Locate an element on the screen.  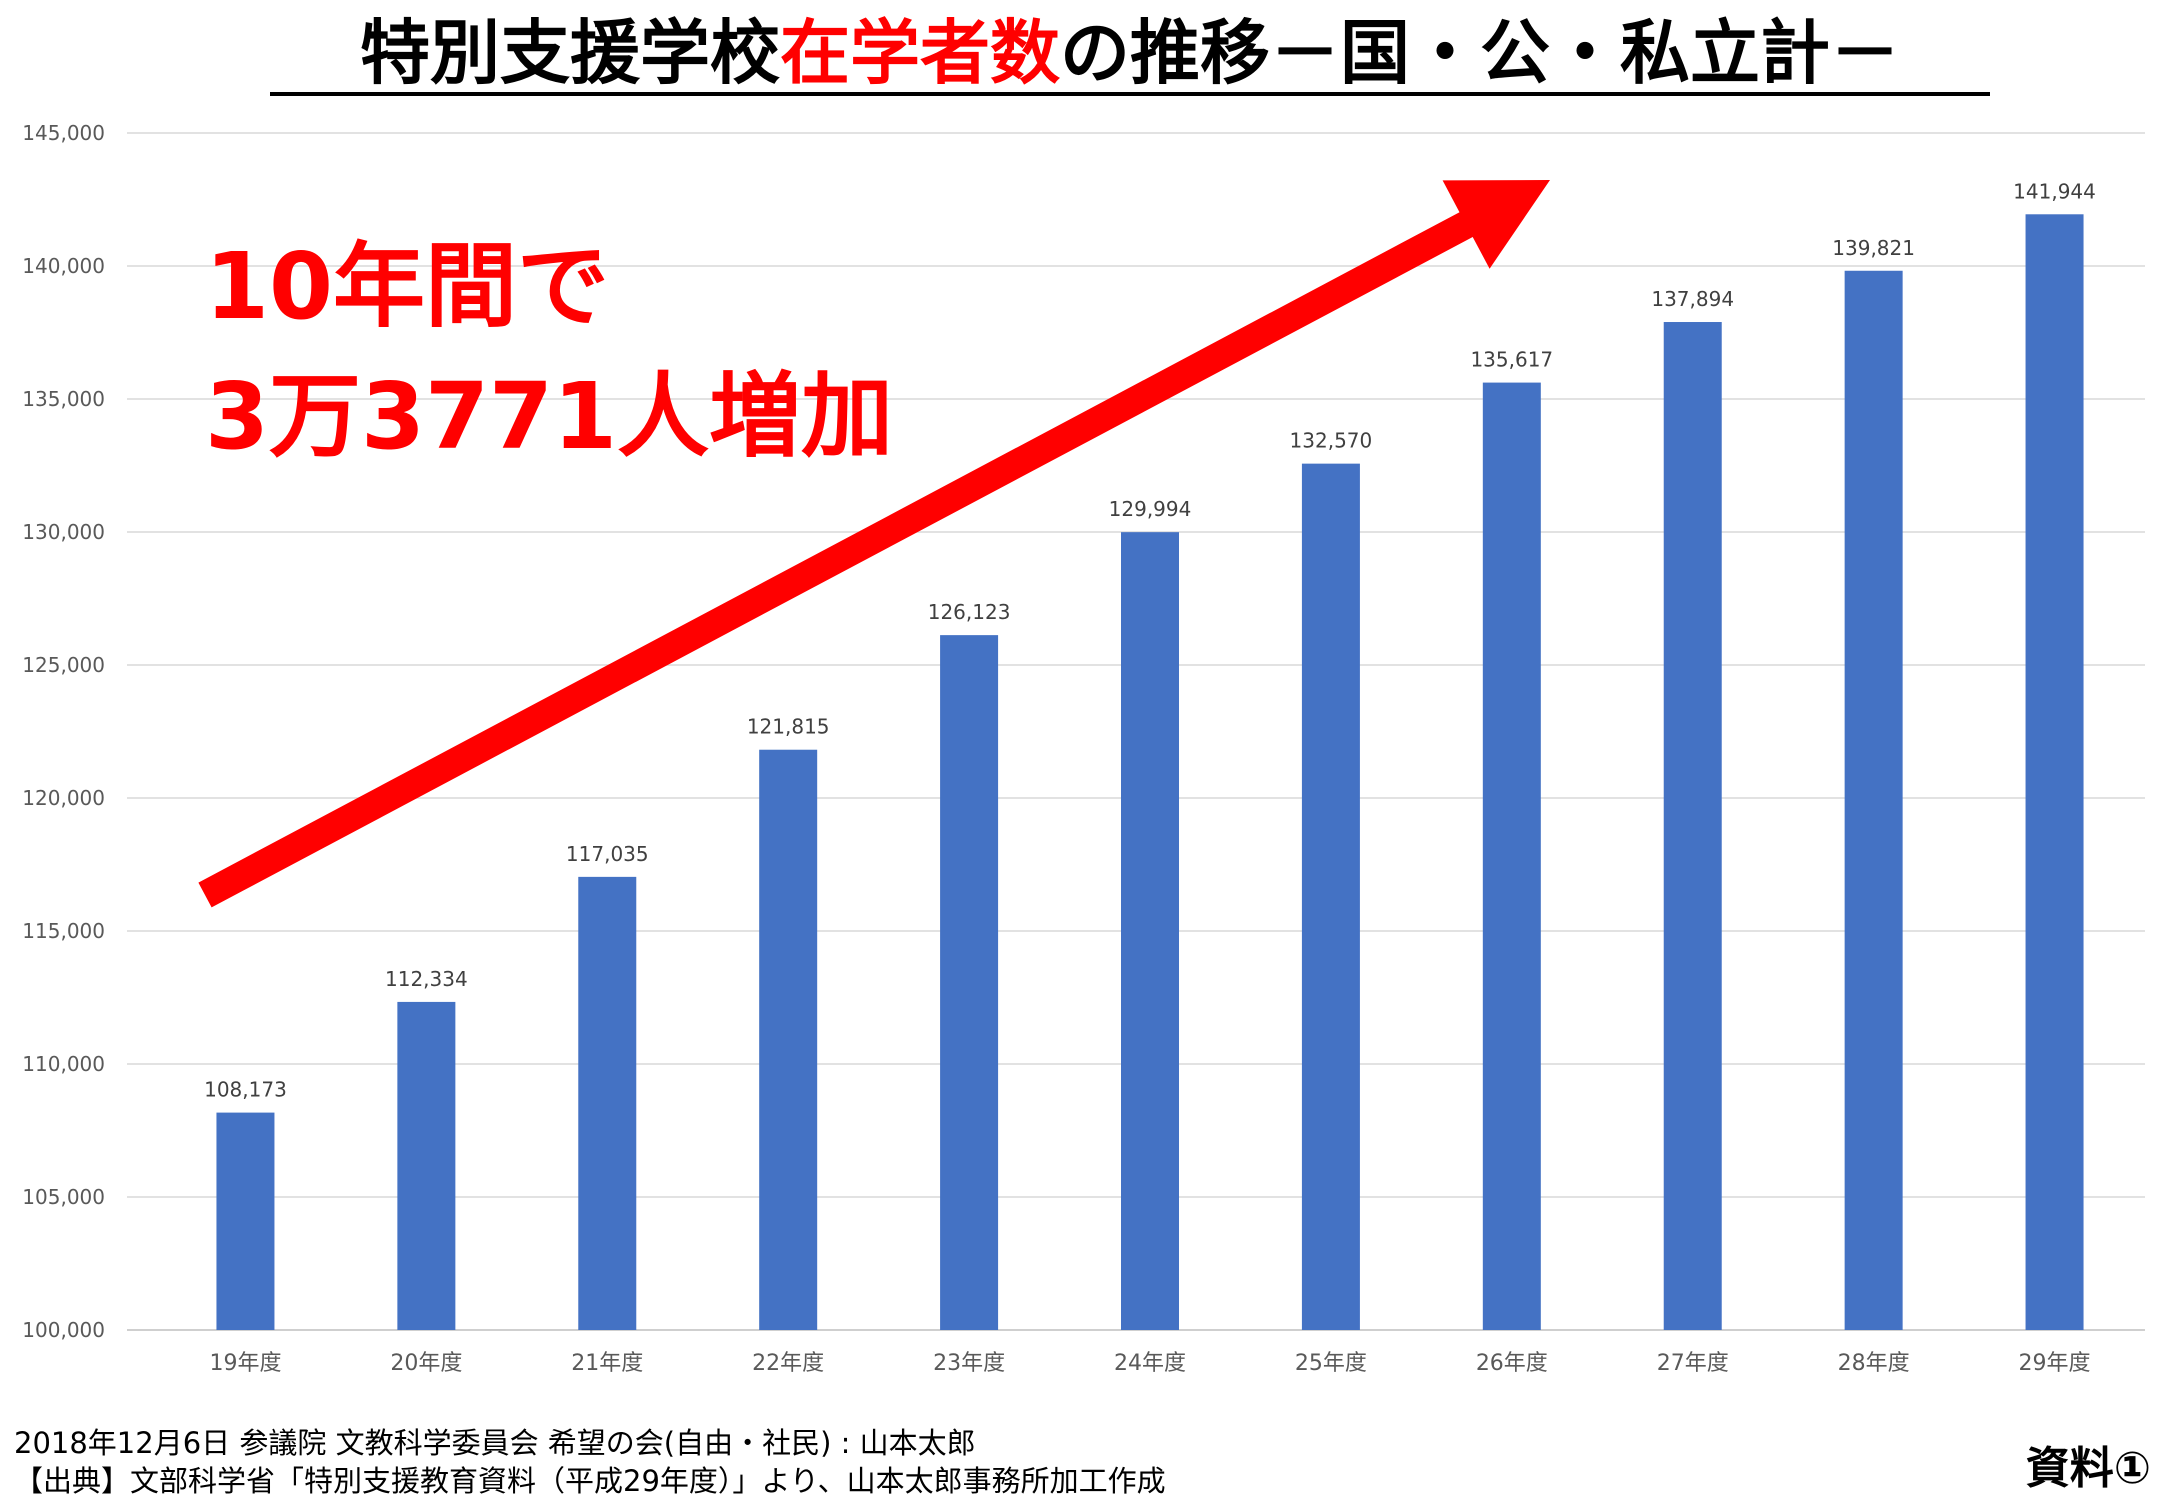
x-tick-label: 24年度 is located at coordinates (1150, 1363).